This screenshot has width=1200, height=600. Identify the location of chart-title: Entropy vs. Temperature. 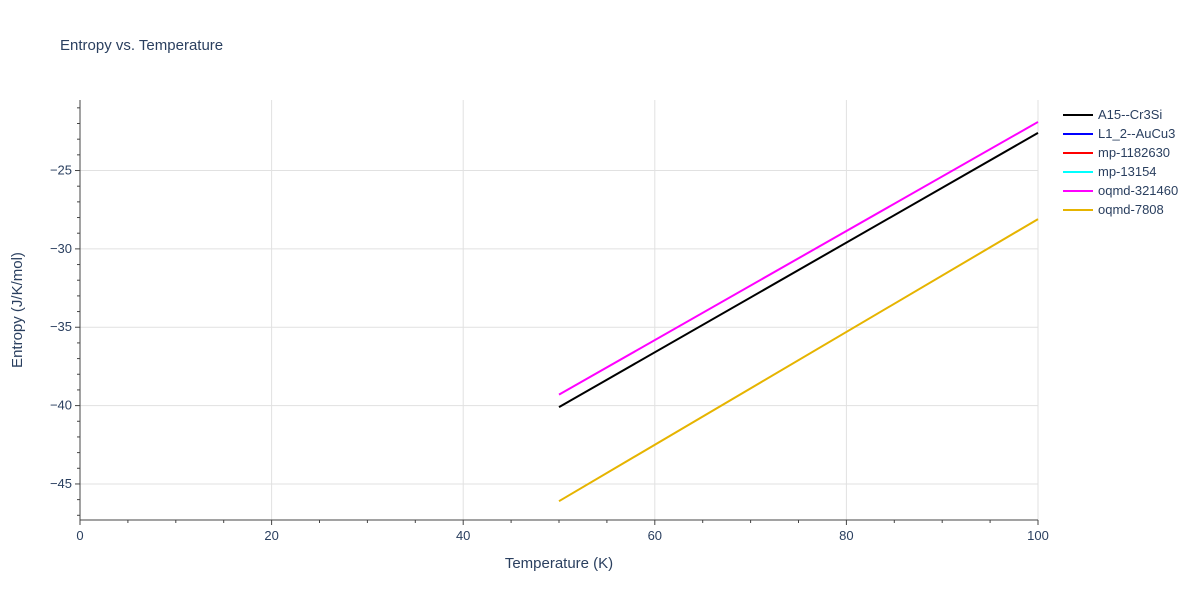
(141, 45).